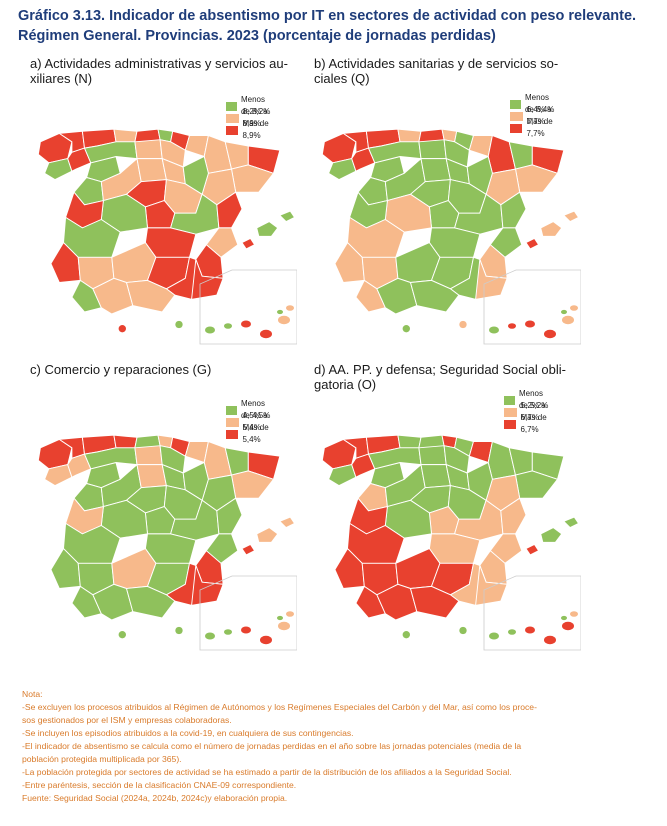  I want to click on map-legend: Menos de 4,5% 4,5% a 5,4% Más de 5,4%, so click(249, 421).